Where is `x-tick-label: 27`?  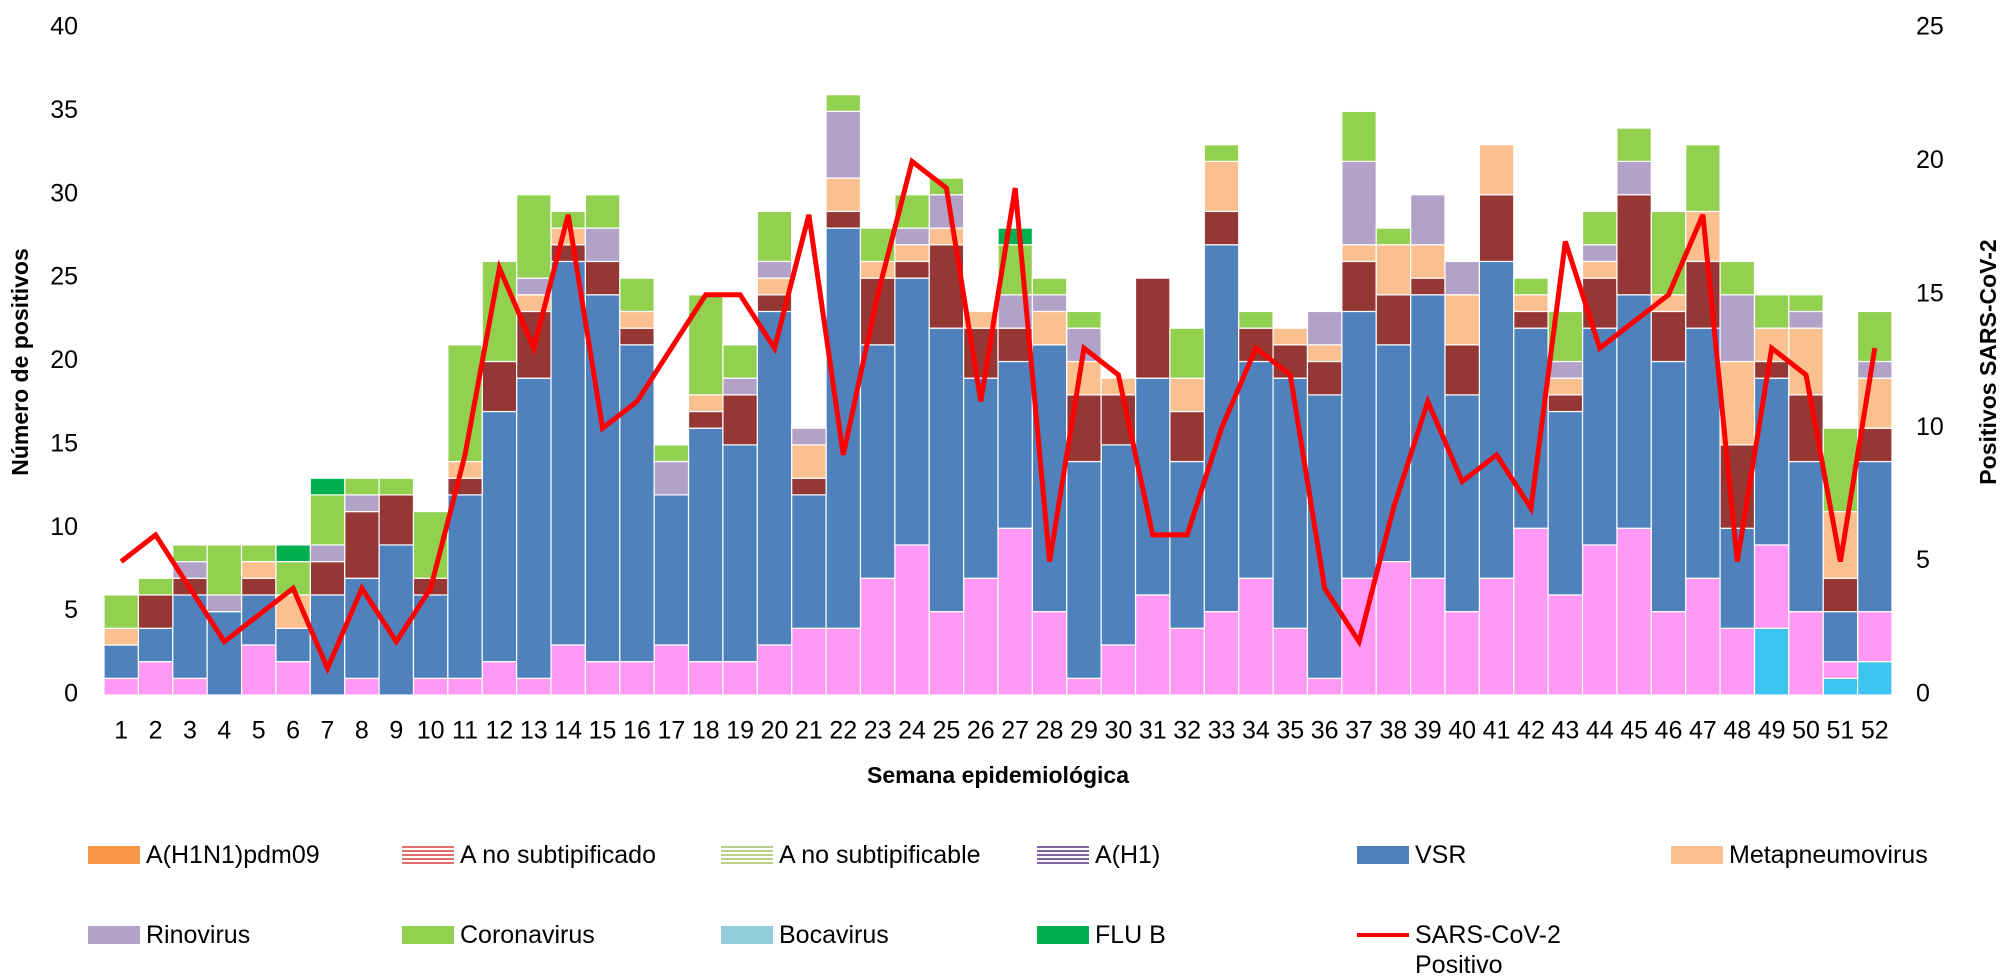
x-tick-label: 27 is located at coordinates (1015, 731).